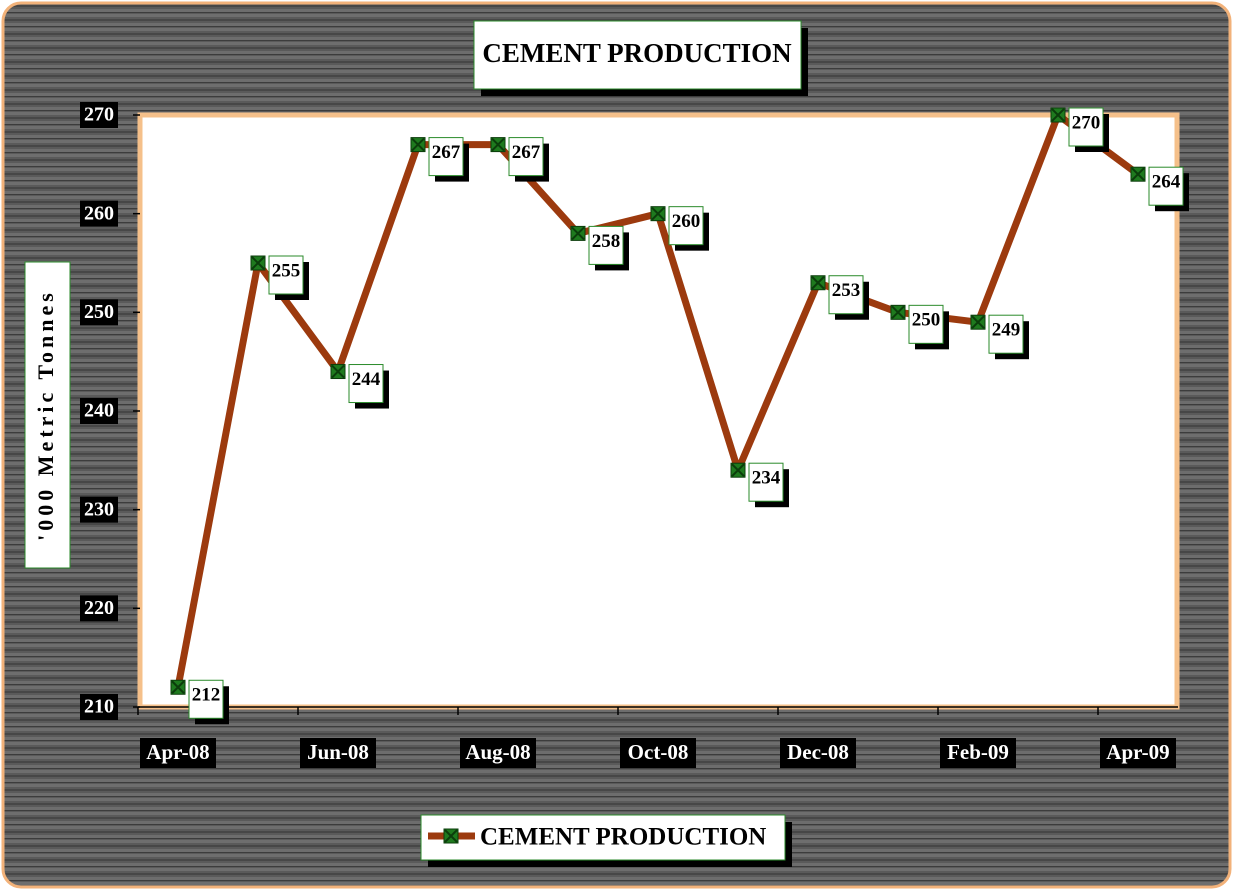 This screenshot has width=1233, height=890. What do you see at coordinates (1006, 330) in the screenshot?
I see `data-label: 249` at bounding box center [1006, 330].